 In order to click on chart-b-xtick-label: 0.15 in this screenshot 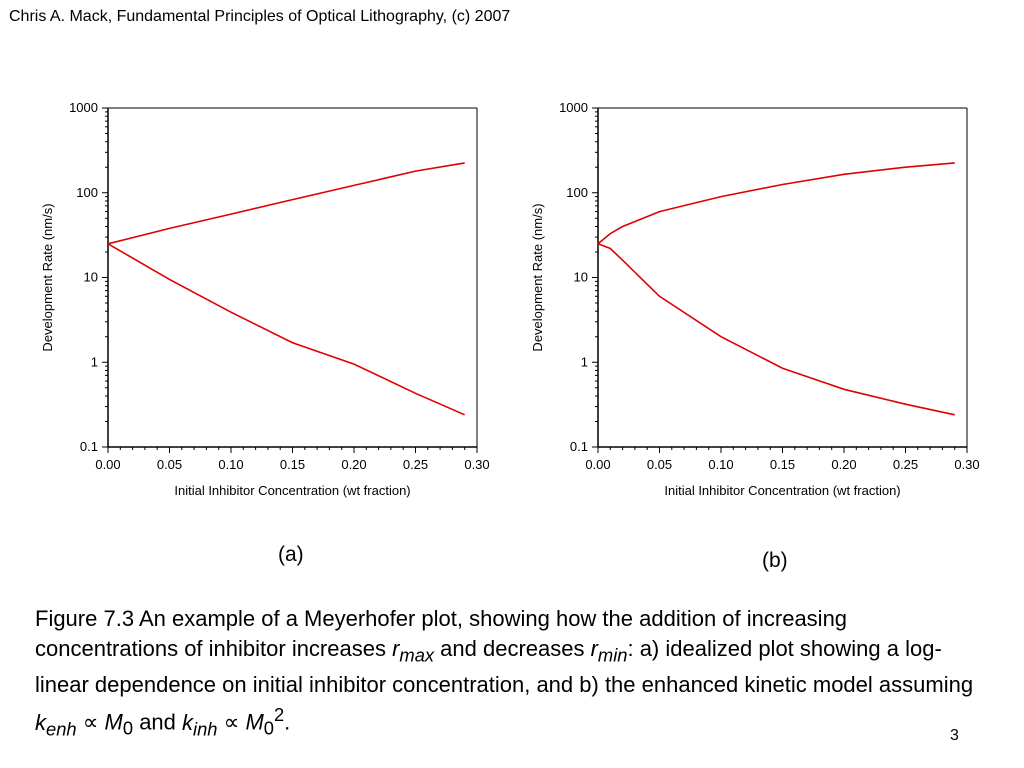, I will do `click(782, 464)`.